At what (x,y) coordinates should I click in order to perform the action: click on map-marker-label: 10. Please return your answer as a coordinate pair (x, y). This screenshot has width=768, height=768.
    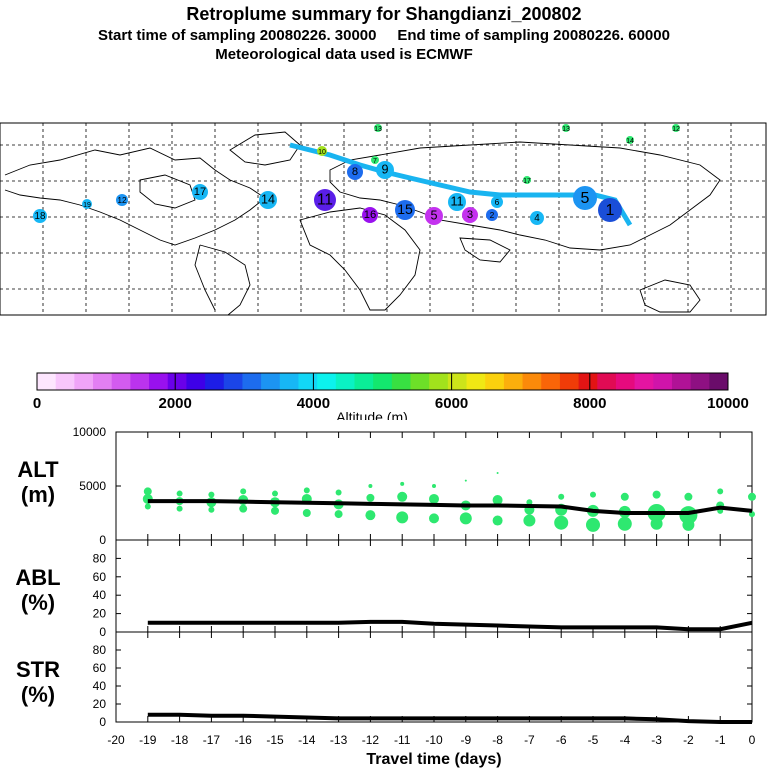
    Looking at the image, I should click on (322, 152).